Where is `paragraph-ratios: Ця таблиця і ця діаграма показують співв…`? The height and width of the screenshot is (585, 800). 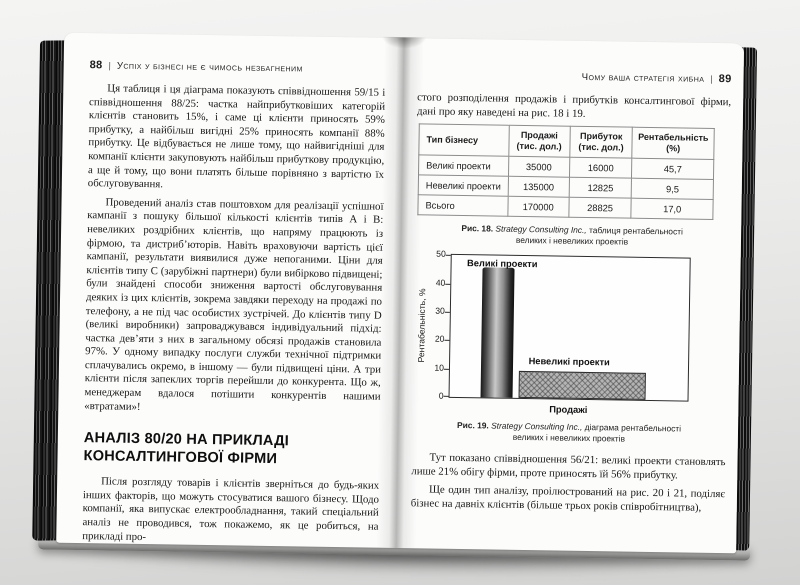
paragraph-ratios: Ця таблиця і ця діаграма показують співв… is located at coordinates (236, 136).